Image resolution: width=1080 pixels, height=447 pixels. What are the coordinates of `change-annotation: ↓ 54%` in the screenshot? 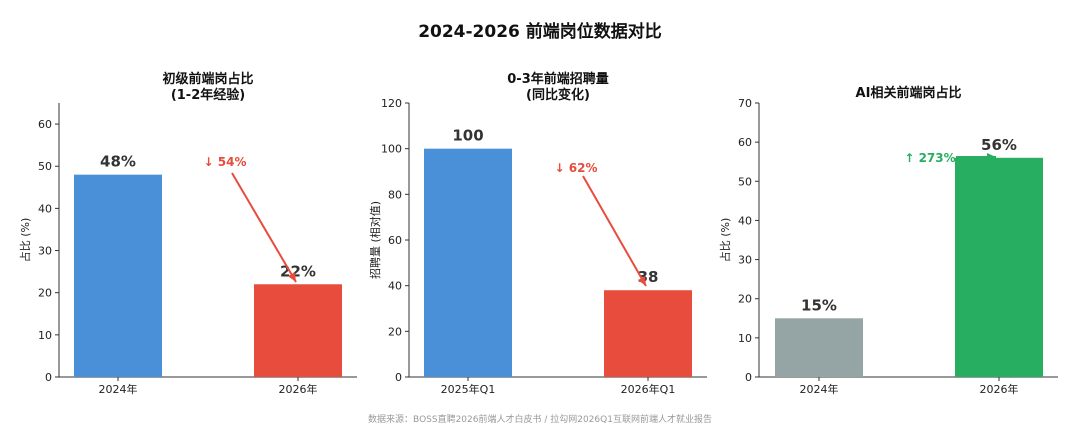 It's located at (225, 162).